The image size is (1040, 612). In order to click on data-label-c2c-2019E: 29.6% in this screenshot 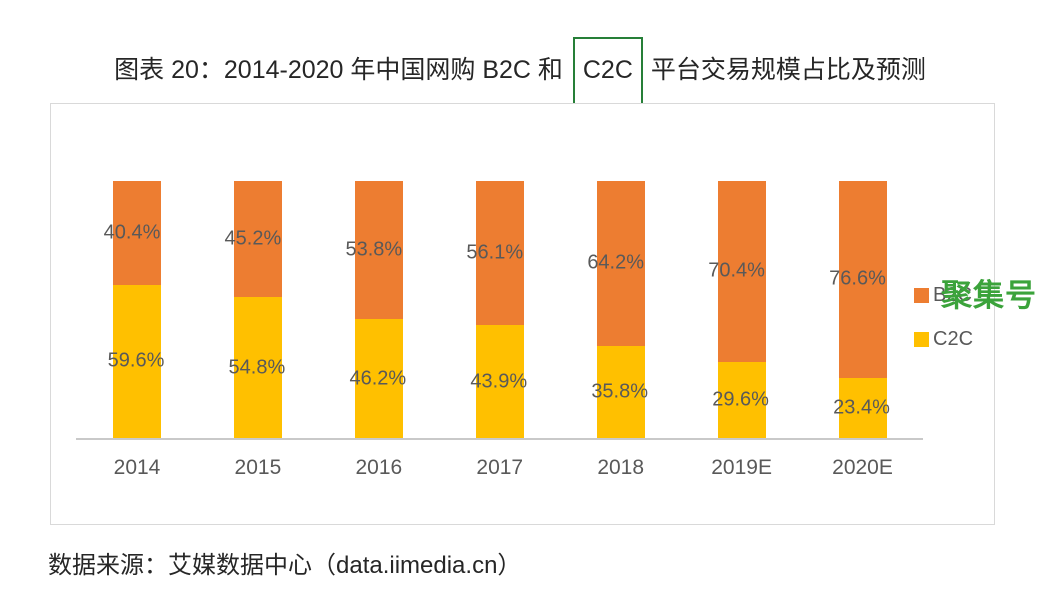, I will do `click(740, 399)`.